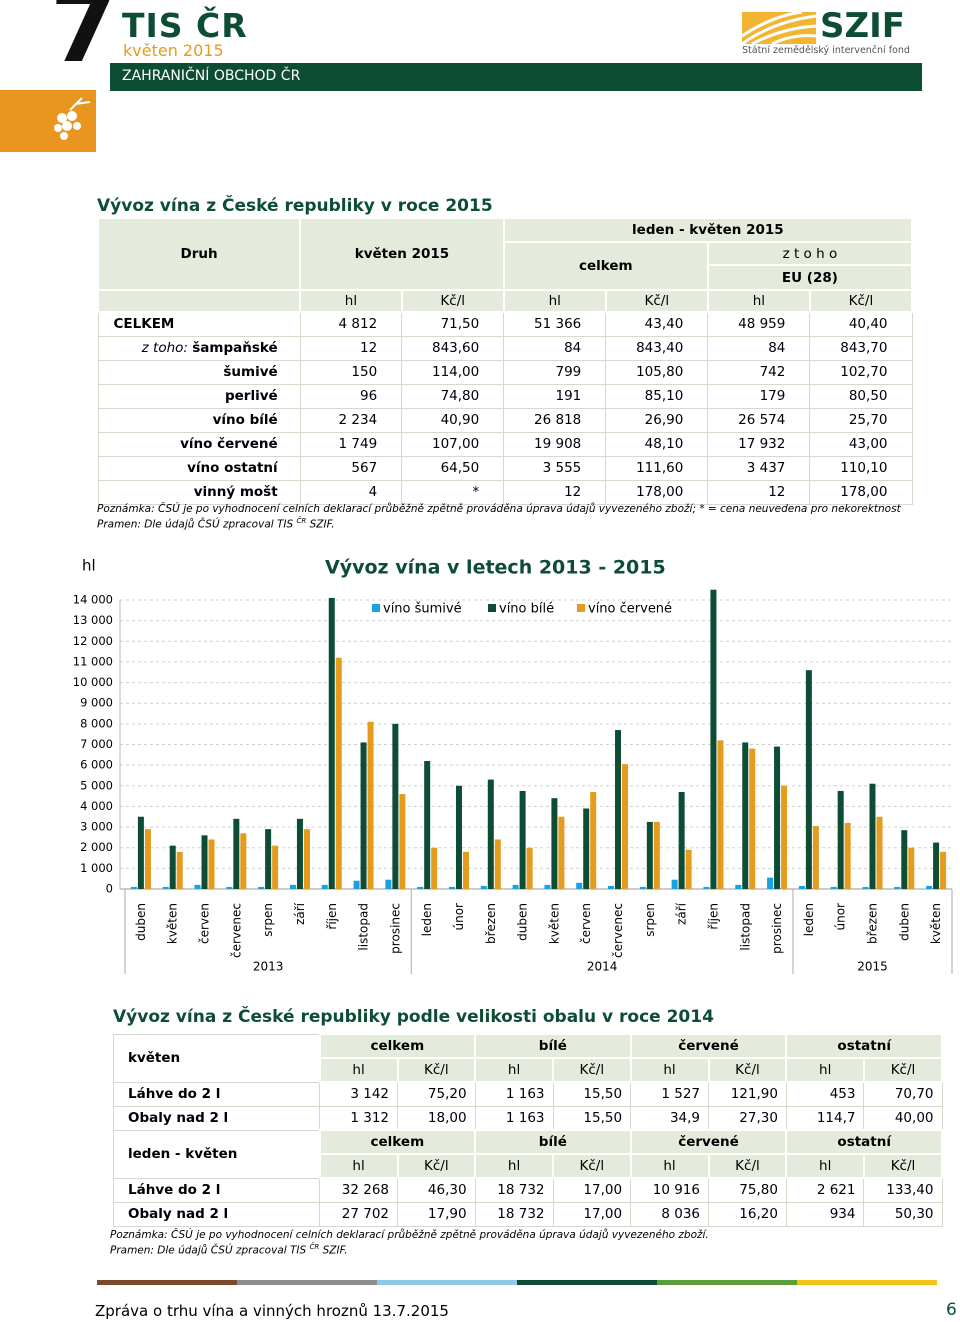 The image size is (960, 1322). I want to click on cell: 48 959, so click(759, 324).